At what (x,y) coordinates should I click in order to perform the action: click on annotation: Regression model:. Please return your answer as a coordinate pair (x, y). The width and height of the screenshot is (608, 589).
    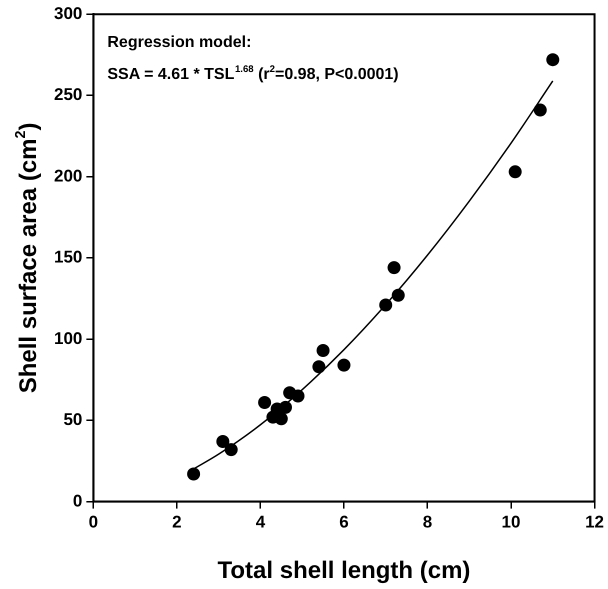
    Looking at the image, I should click on (179, 43).